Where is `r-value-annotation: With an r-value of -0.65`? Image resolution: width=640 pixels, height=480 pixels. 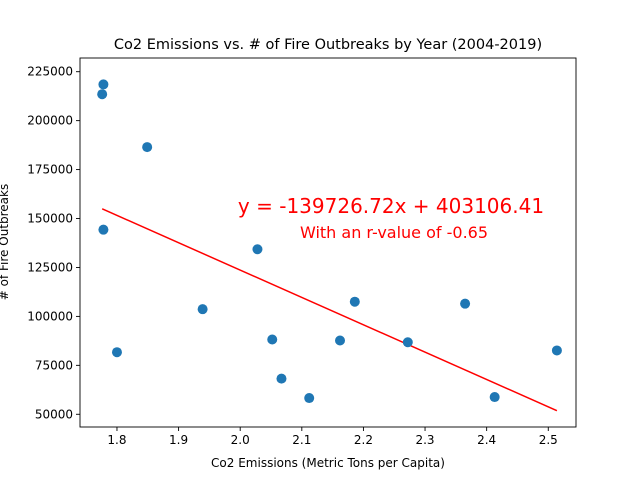 r-value-annotation: With an r-value of -0.65 is located at coordinates (394, 232).